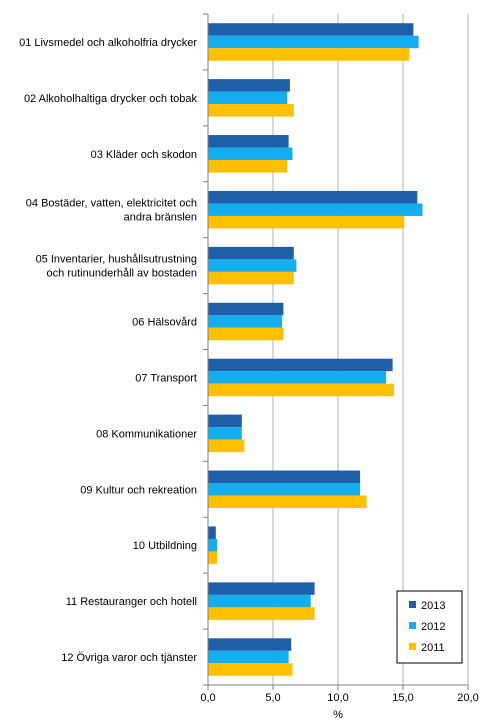  Describe the element at coordinates (433, 648) in the screenshot. I see `legend-label-2011: 2011` at that location.